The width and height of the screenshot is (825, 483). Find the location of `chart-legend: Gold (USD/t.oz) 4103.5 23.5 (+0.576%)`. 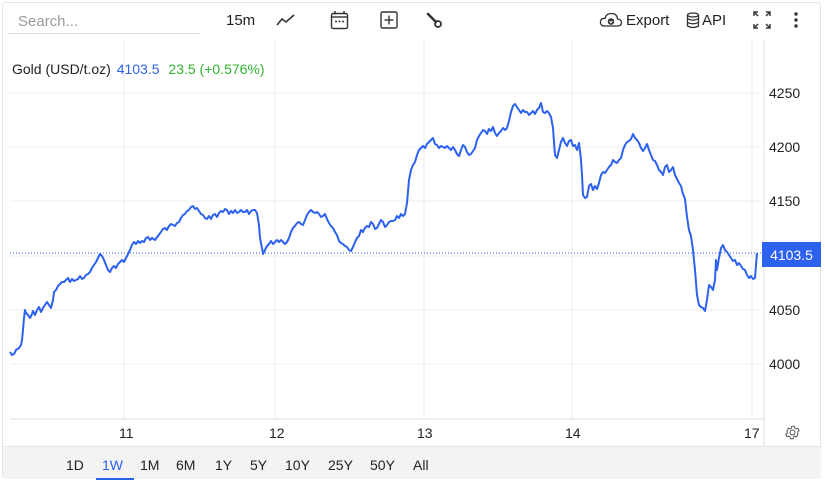

chart-legend: Gold (USD/t.oz) 4103.5 23.5 (+0.576%) is located at coordinates (138, 69).